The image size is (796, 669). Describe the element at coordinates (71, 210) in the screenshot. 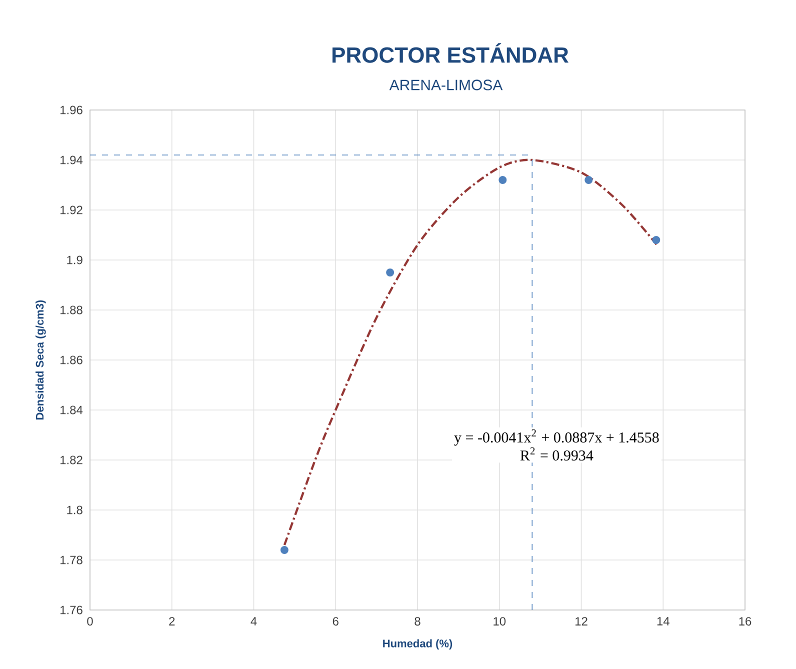

I see `y-tick-label: 1.92` at that location.